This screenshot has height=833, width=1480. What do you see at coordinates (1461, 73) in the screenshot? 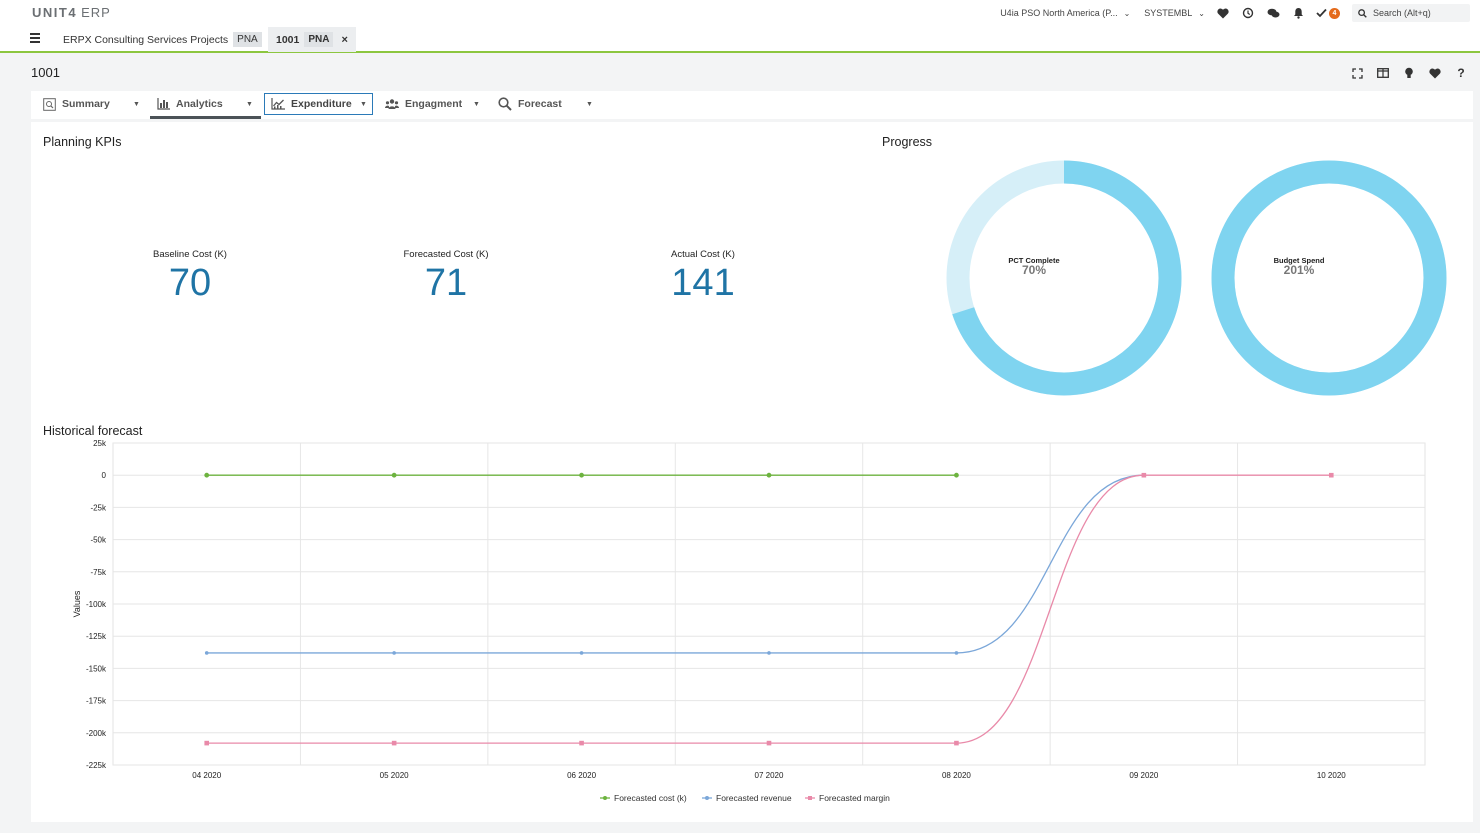
I see `help-icon: ?` at bounding box center [1461, 73].